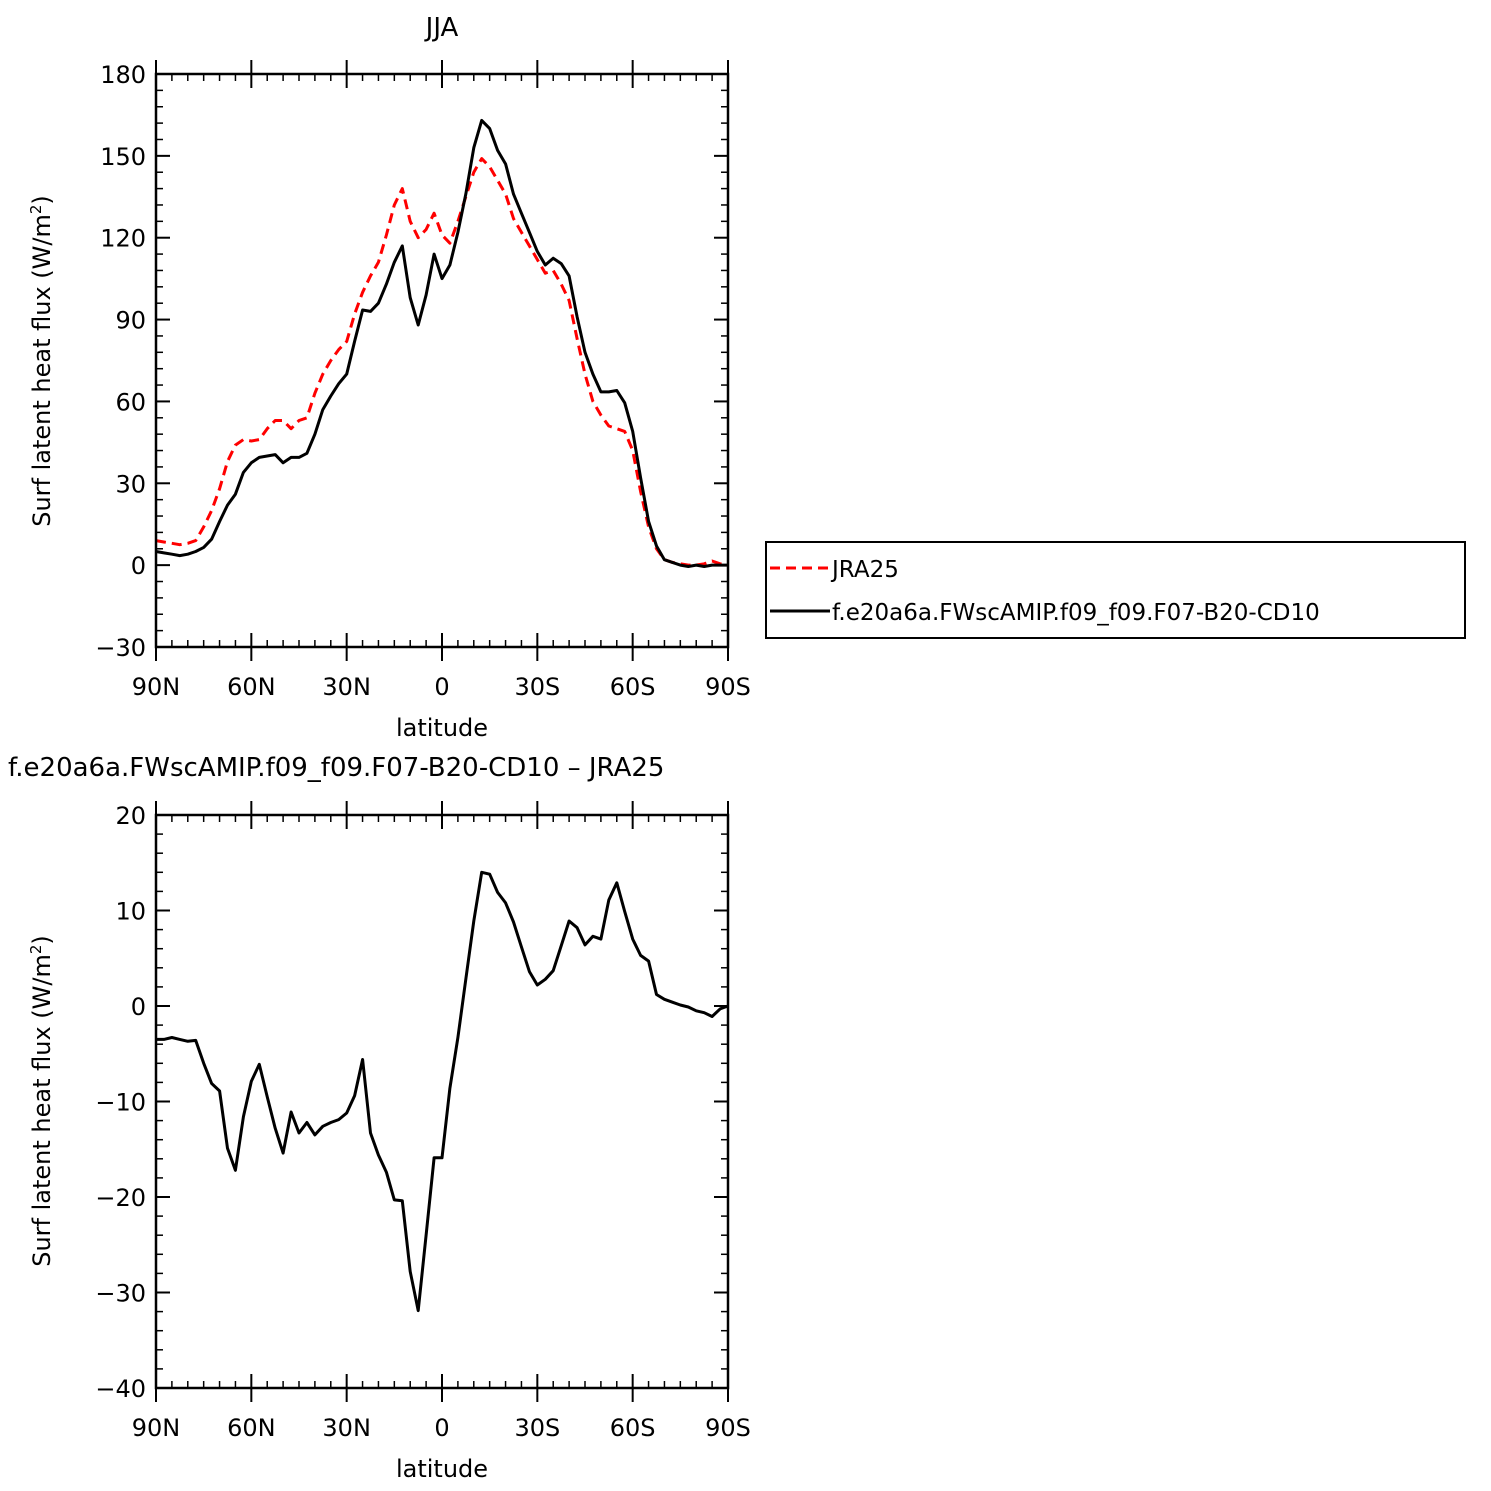  What do you see at coordinates (864, 570) in the screenshot?
I see `legend-label-jra25: JRA25` at bounding box center [864, 570].